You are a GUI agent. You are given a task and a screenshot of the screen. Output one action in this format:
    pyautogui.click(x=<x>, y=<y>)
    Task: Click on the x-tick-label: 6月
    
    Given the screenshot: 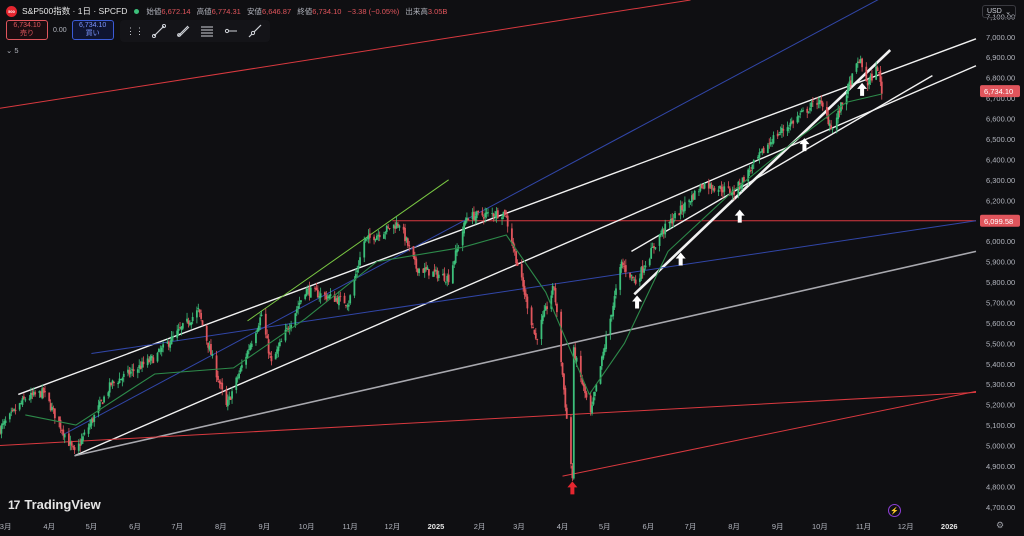 What is the action you would take?
    pyautogui.click(x=648, y=526)
    